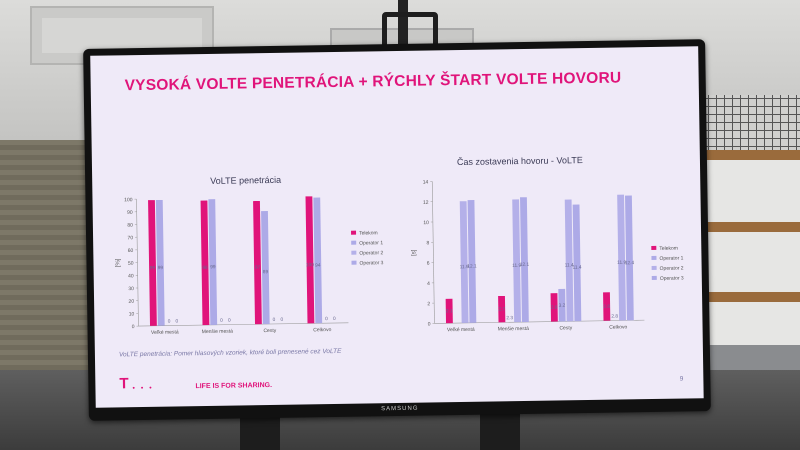 This screenshot has height=450, width=800. What do you see at coordinates (428, 264) in the screenshot?
I see `y-tick-label: 6` at bounding box center [428, 264].